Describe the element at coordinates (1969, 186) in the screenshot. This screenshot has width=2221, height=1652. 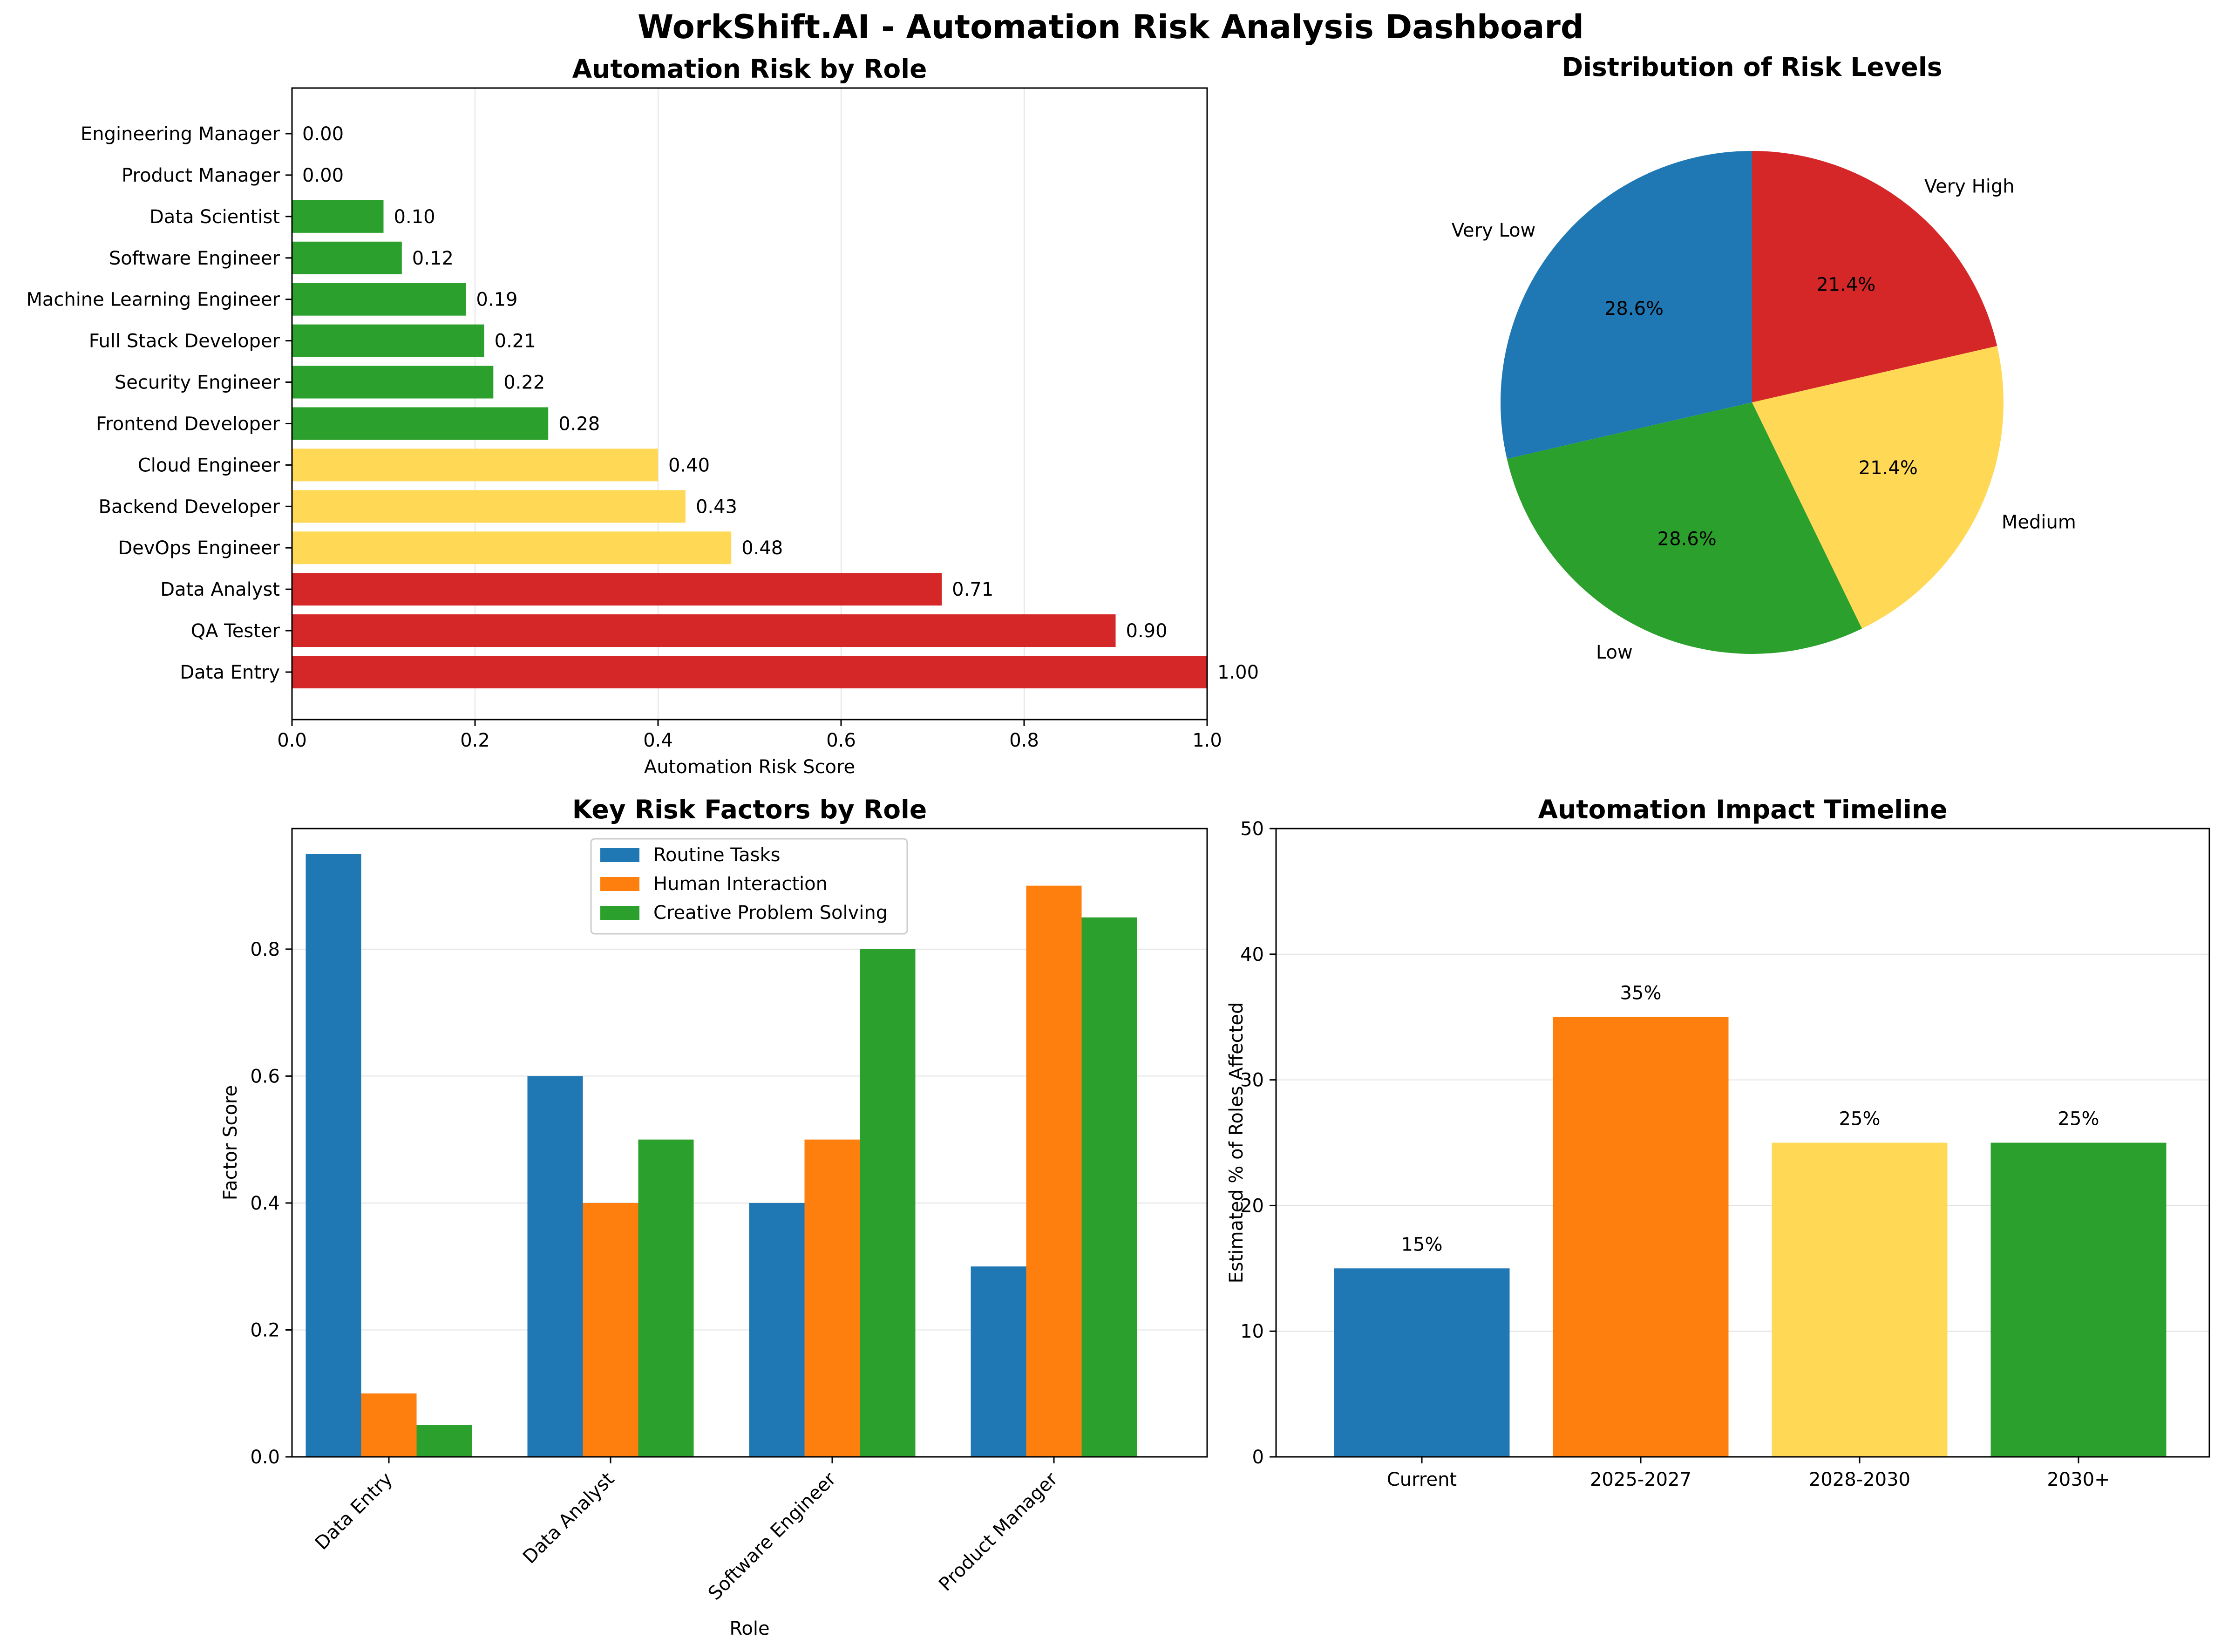
I see `pie-slice-label: Very High` at that location.